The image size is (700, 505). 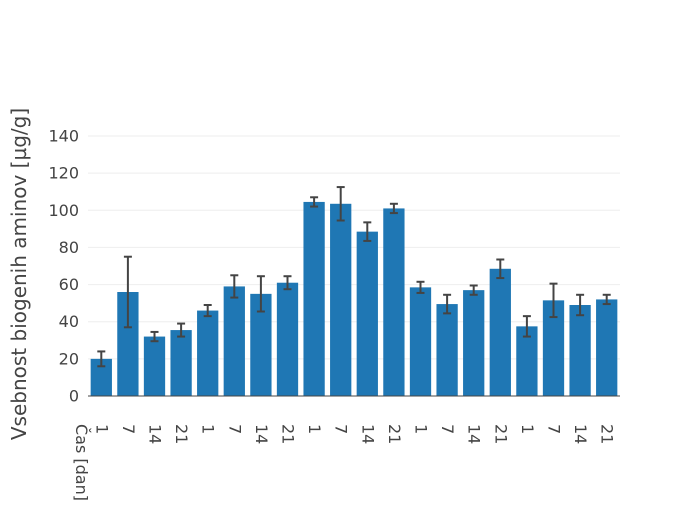 What do you see at coordinates (63, 173) in the screenshot?
I see `y-tick-label: 120` at bounding box center [63, 173].